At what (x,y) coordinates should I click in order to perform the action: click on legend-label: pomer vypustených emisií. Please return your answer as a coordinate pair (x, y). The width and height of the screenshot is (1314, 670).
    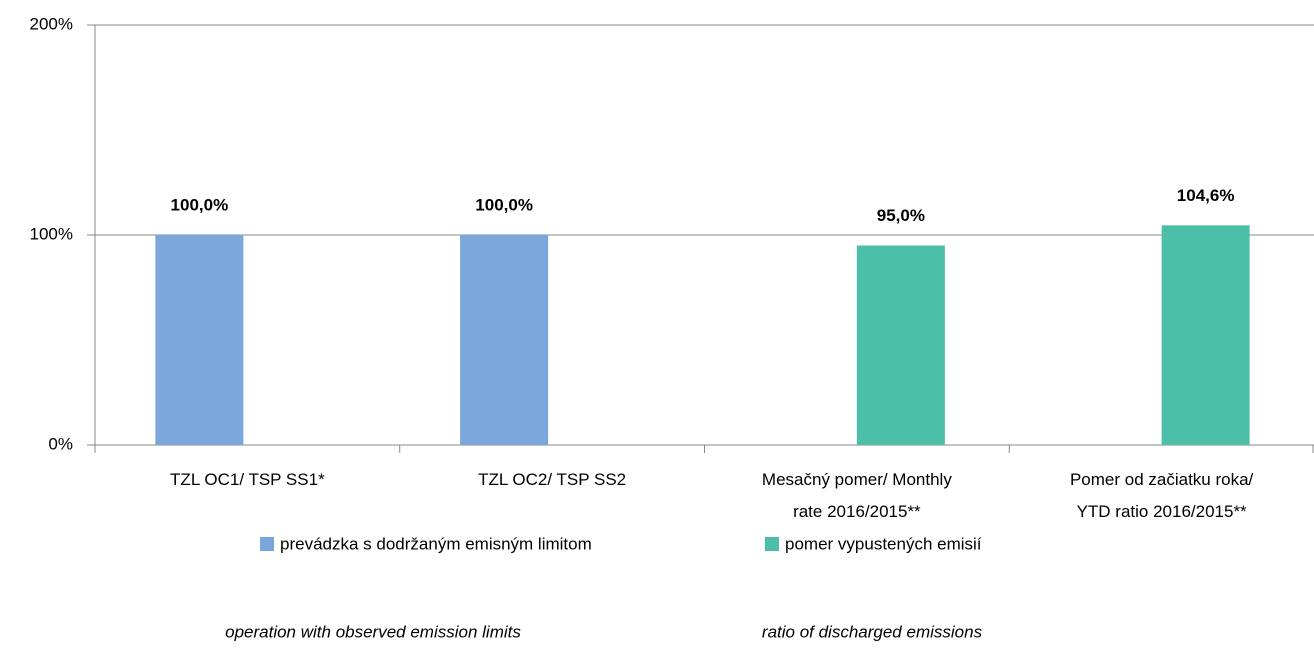
    Looking at the image, I should click on (883, 543).